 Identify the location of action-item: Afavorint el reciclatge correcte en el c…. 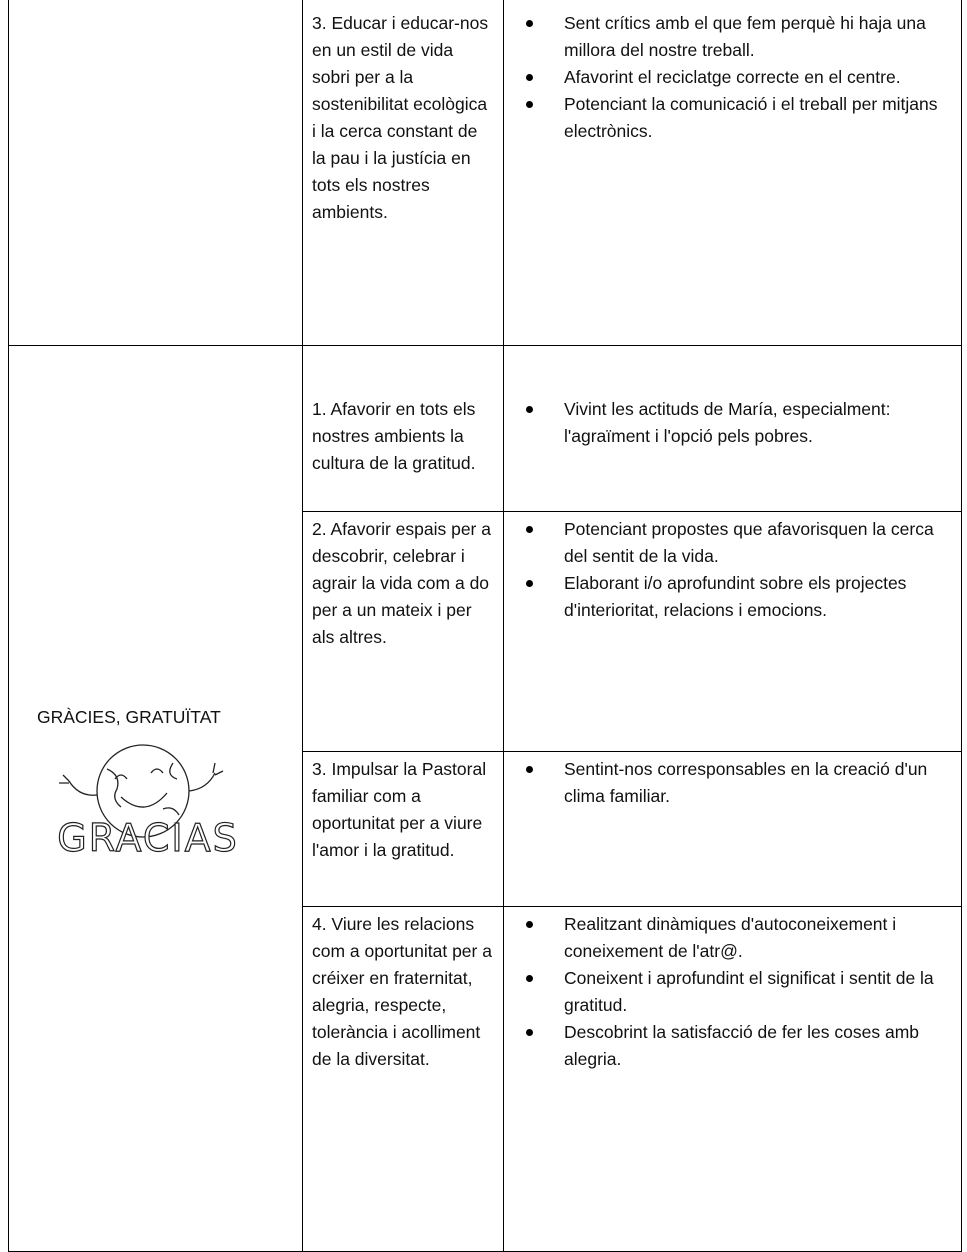
(739, 77).